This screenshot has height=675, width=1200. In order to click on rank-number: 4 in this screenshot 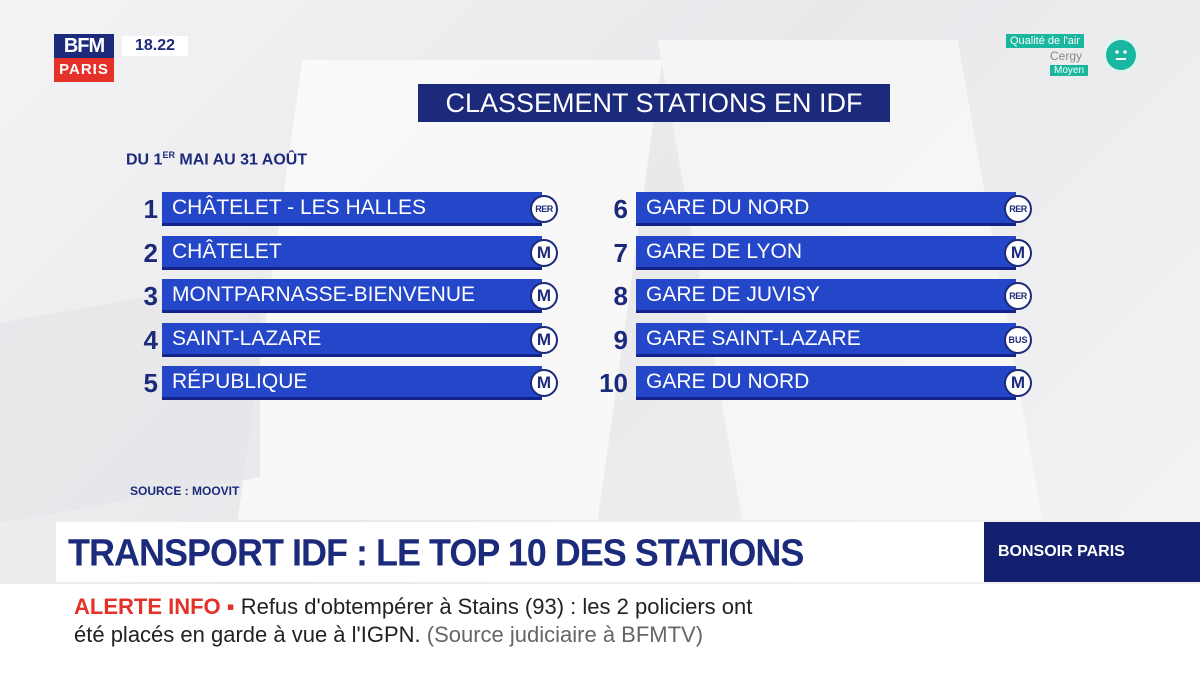, I will do `click(150, 340)`.